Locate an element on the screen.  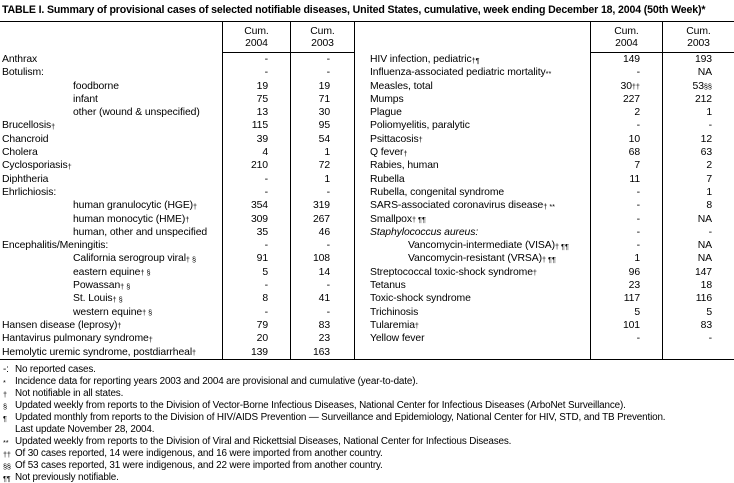
column-header-left-cum-2003: Cum. 2003 is located at coordinates (322, 37).